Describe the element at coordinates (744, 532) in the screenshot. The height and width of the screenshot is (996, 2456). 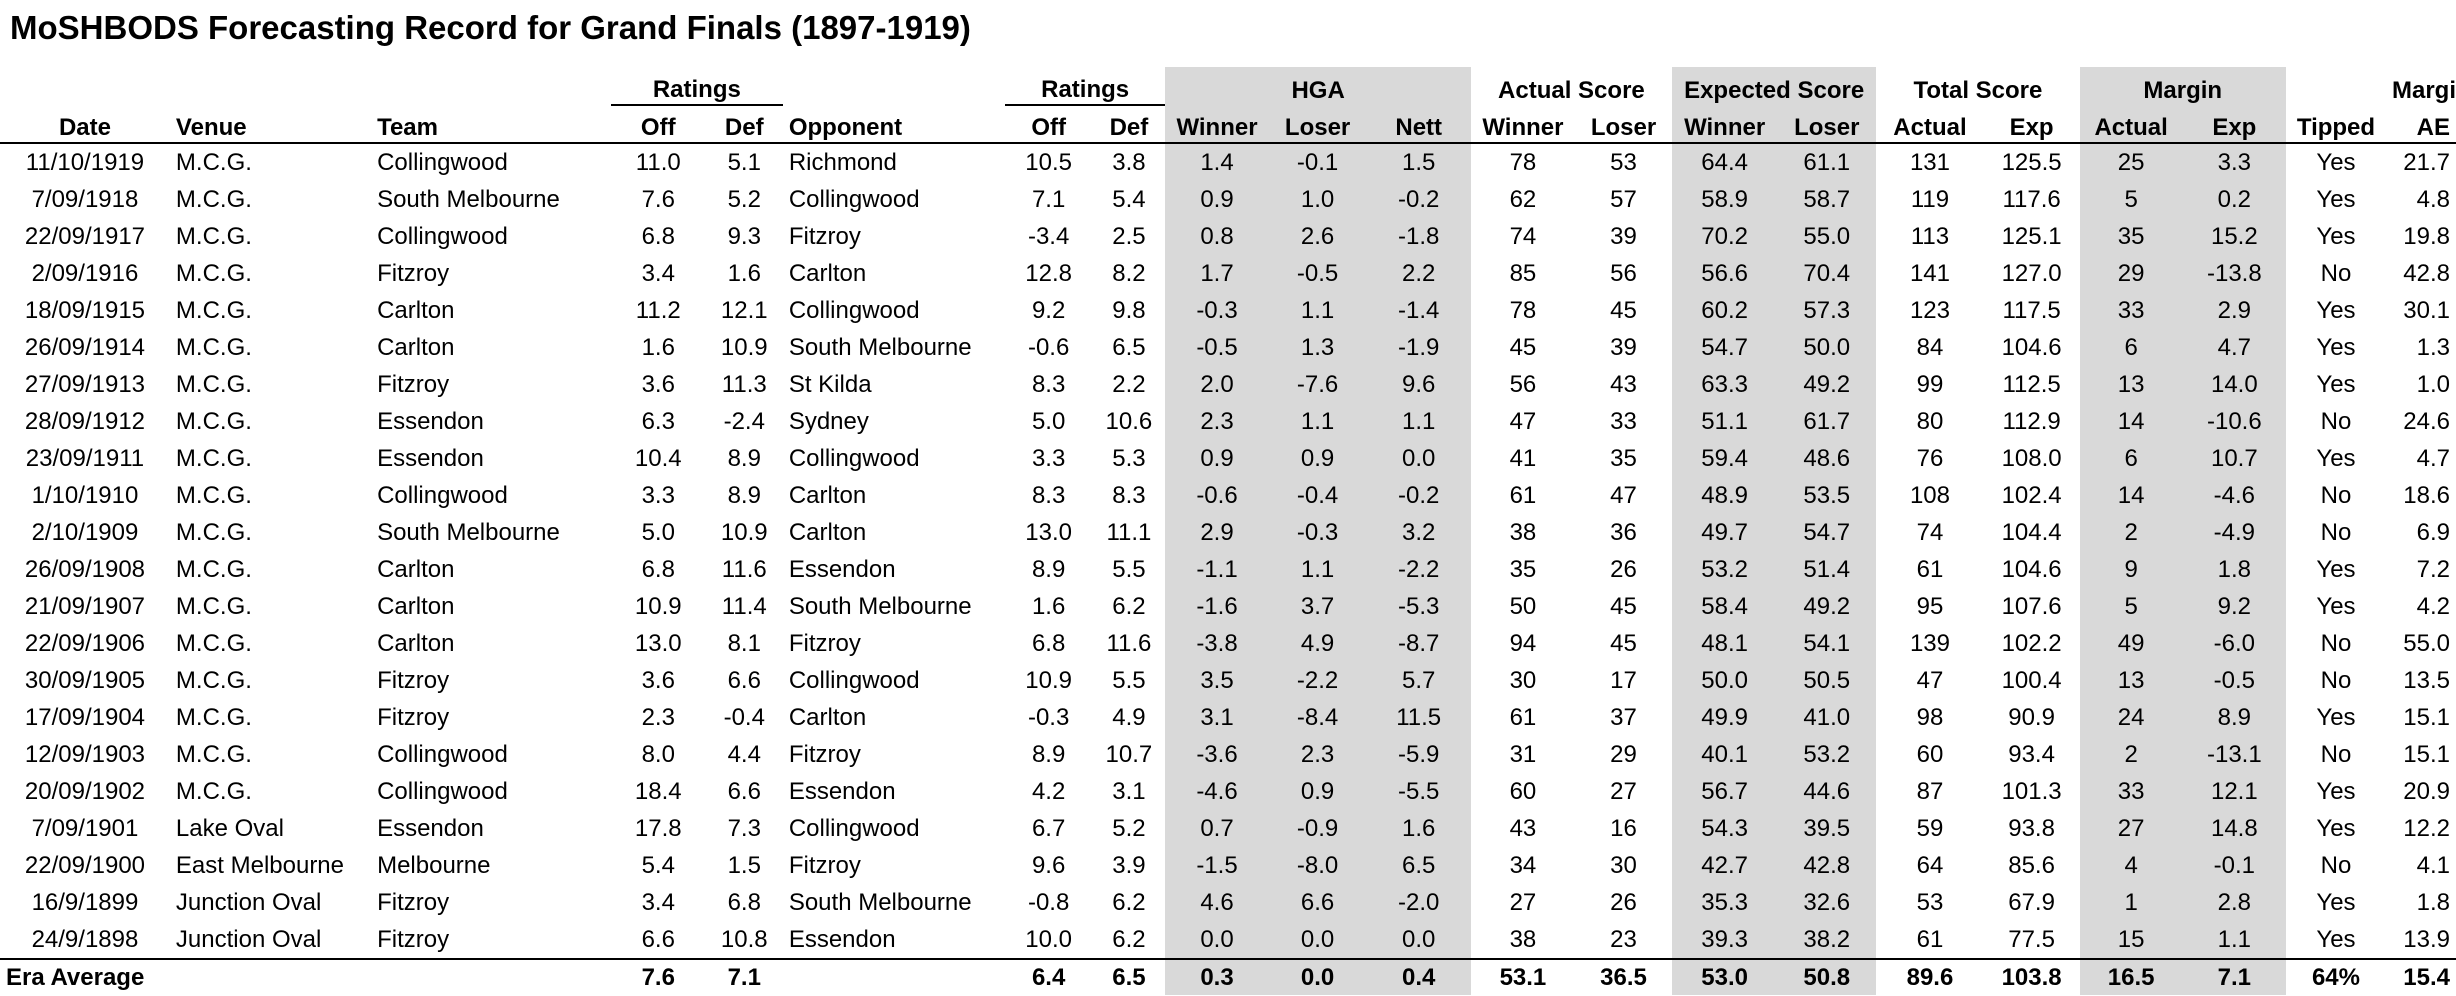
I see `cell-team-def: 10.9` at that location.